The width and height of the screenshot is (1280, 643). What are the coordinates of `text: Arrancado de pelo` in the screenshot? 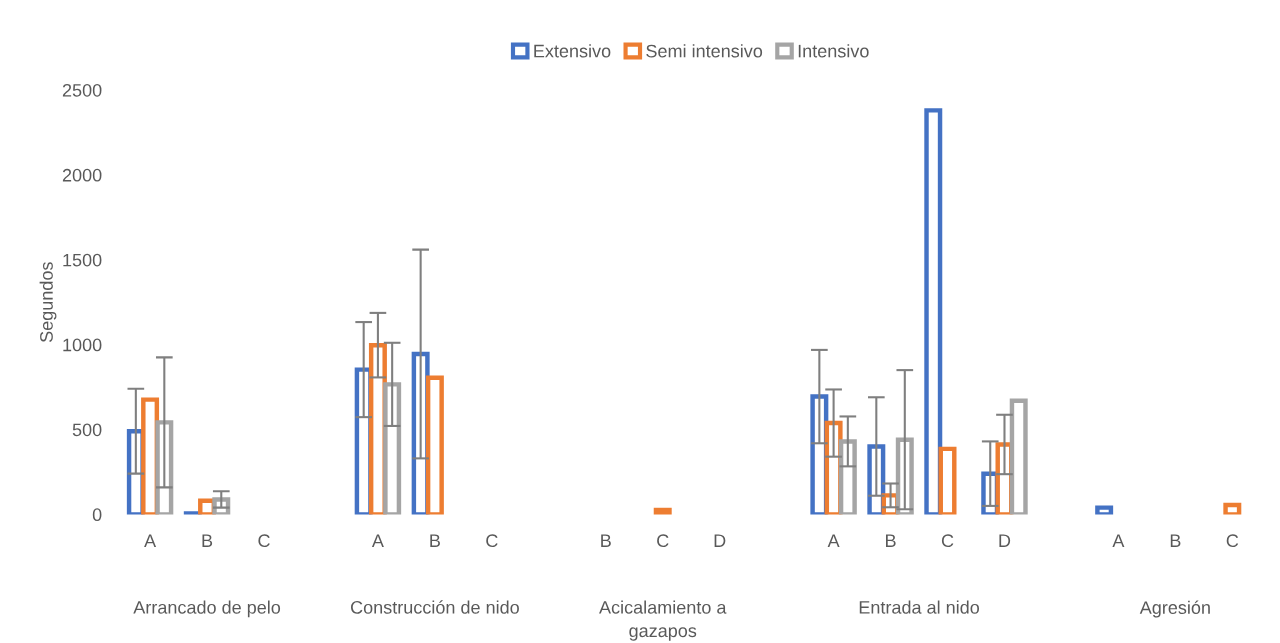 It's located at (207, 609).